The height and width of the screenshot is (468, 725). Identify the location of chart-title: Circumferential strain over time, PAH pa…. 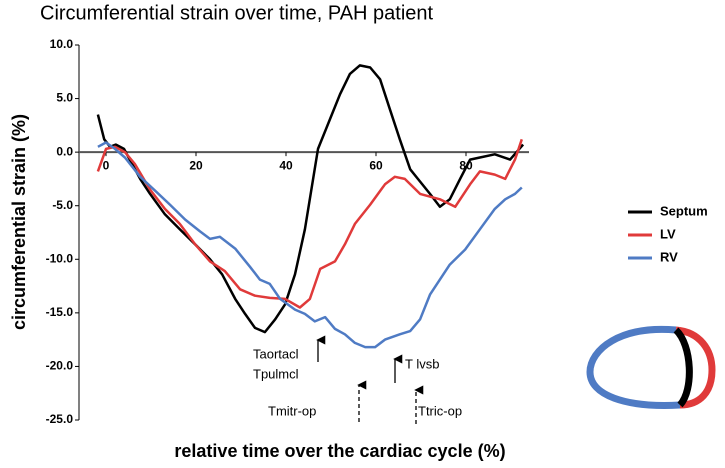
(237, 13).